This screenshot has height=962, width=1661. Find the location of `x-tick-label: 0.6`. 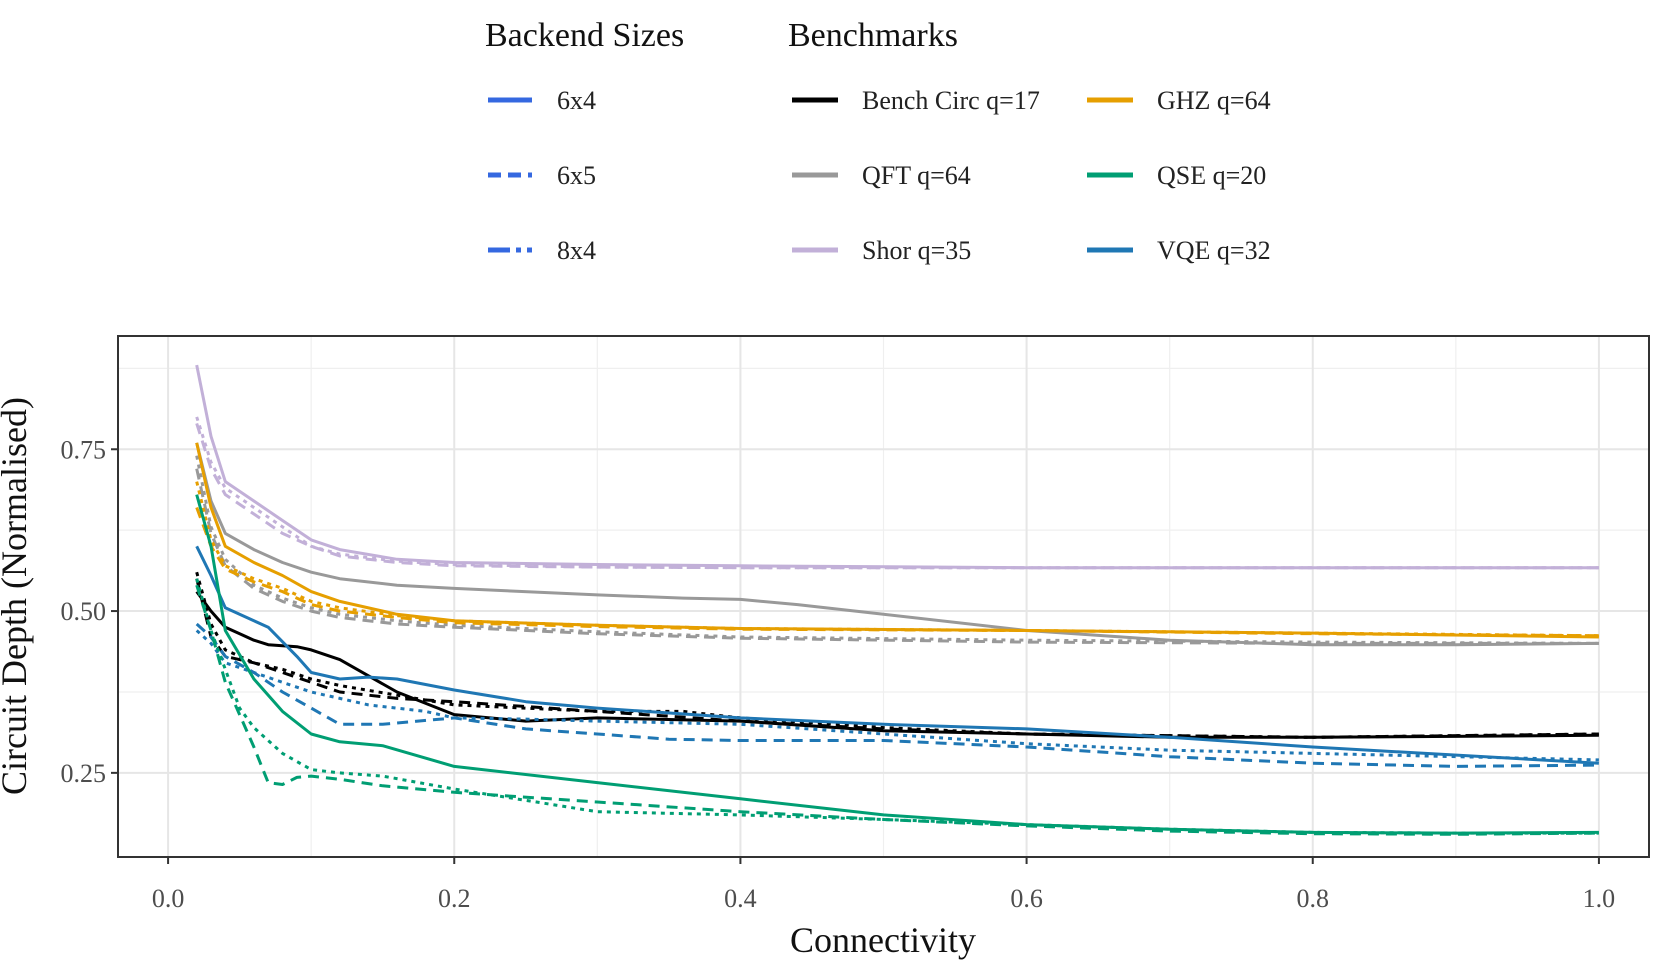

x-tick-label: 0.6 is located at coordinates (1026, 898).